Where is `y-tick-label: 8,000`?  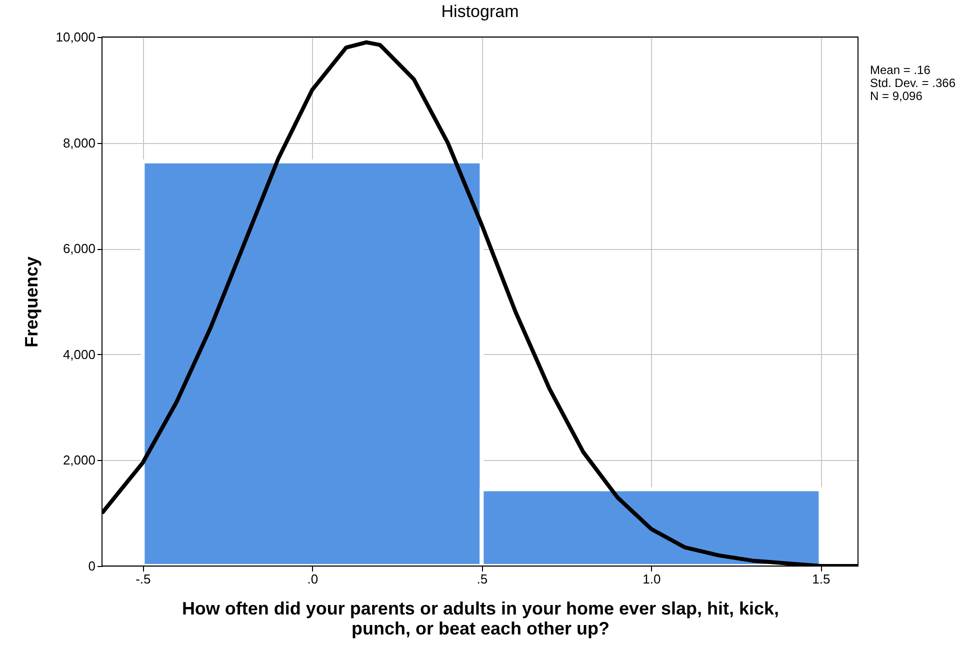 y-tick-label: 8,000 is located at coordinates (79, 142).